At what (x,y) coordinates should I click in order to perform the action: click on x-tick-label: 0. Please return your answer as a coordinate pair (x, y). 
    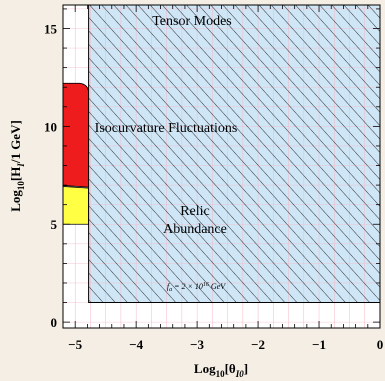
    Looking at the image, I should click on (380, 344).